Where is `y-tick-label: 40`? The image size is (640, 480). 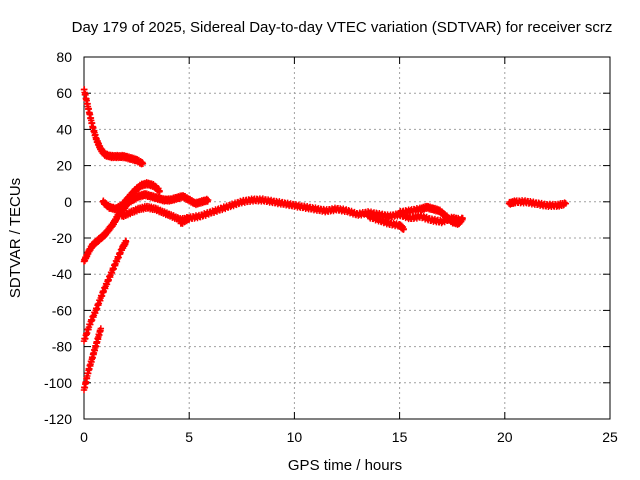 y-tick-label: 40 is located at coordinates (64, 129).